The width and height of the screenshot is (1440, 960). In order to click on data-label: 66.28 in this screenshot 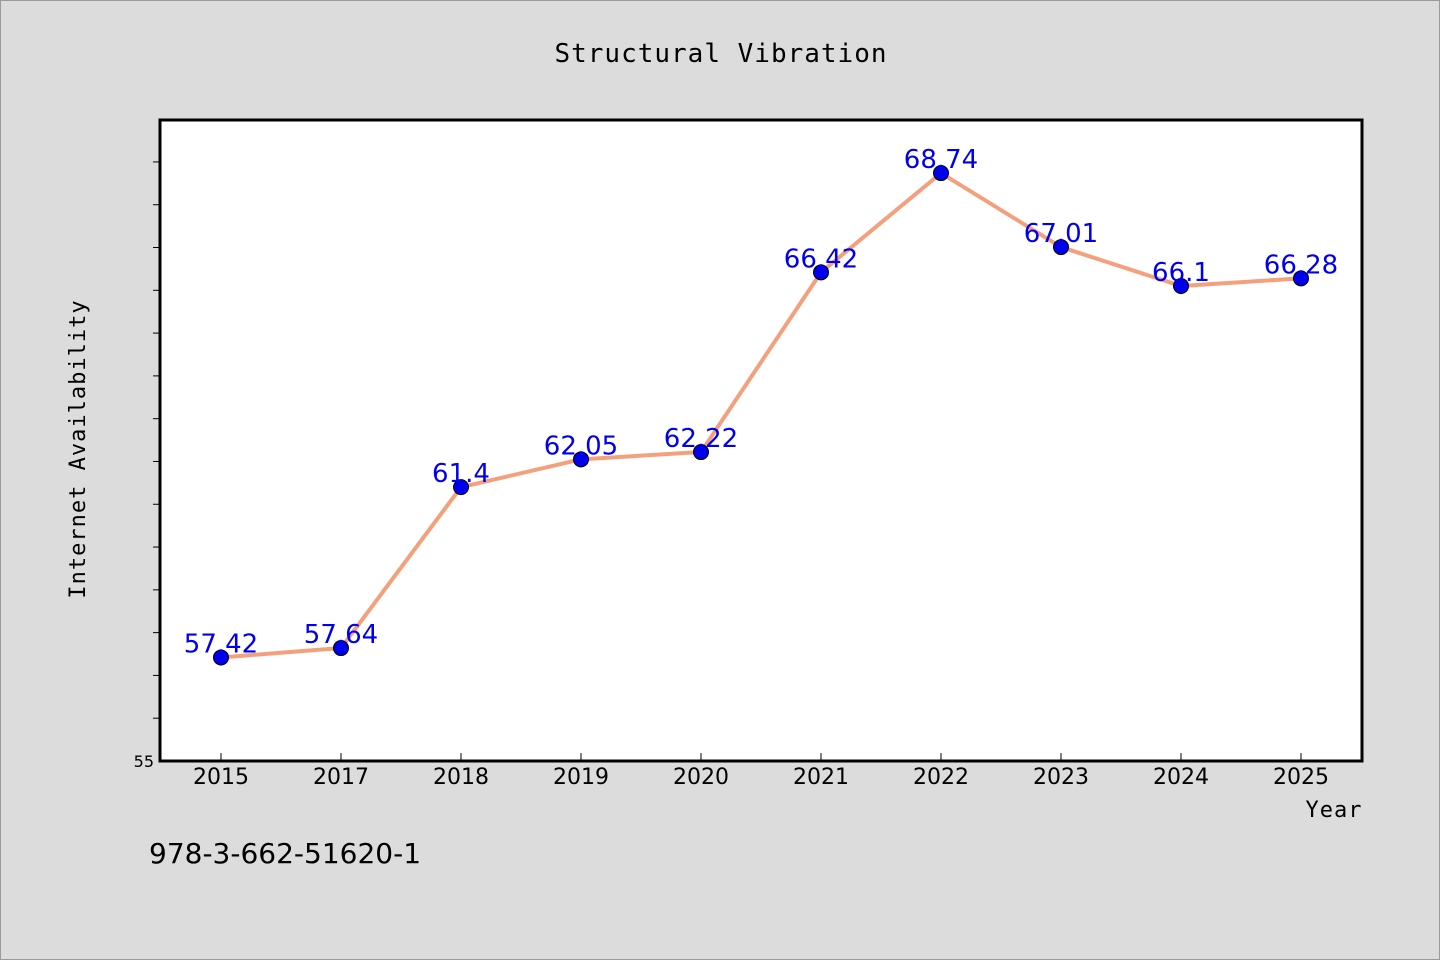, I will do `click(1301, 265)`.